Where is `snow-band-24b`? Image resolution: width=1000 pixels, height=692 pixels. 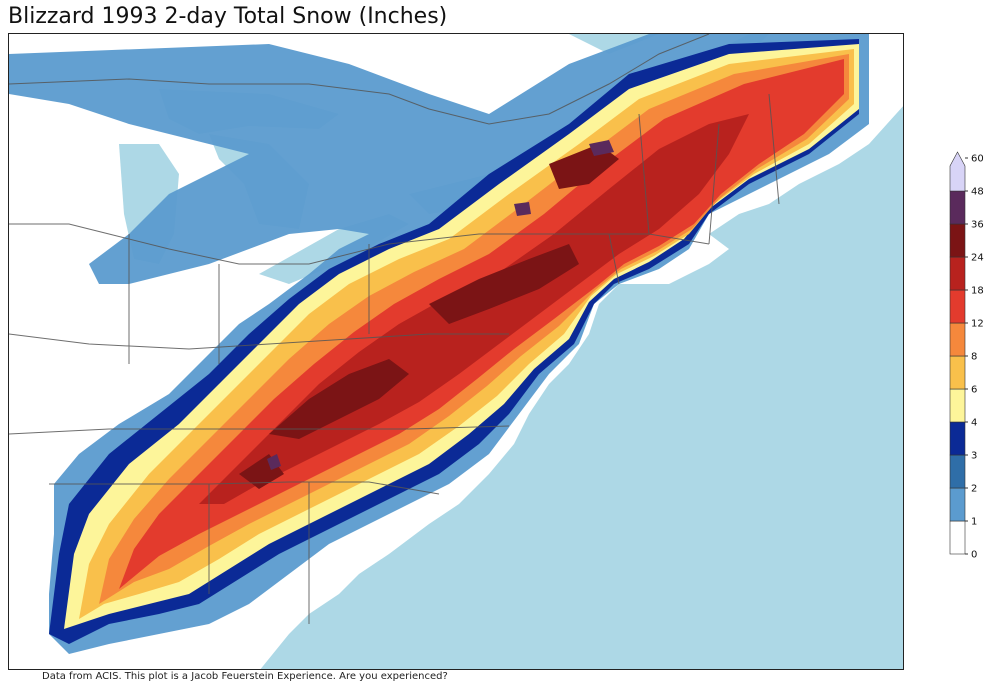 snow-band-24b is located at coordinates (504, 284).